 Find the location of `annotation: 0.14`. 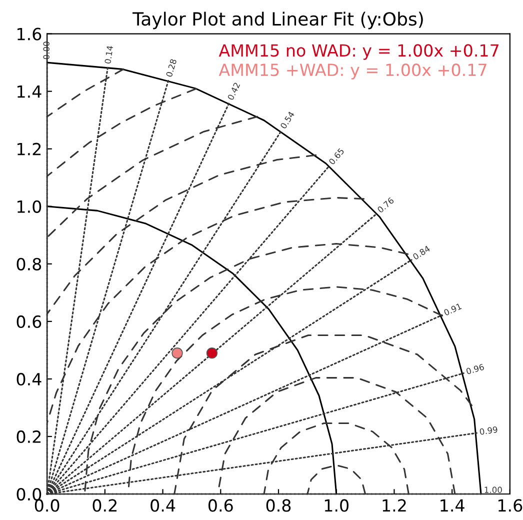

annotation: 0.14 is located at coordinates (109, 55).